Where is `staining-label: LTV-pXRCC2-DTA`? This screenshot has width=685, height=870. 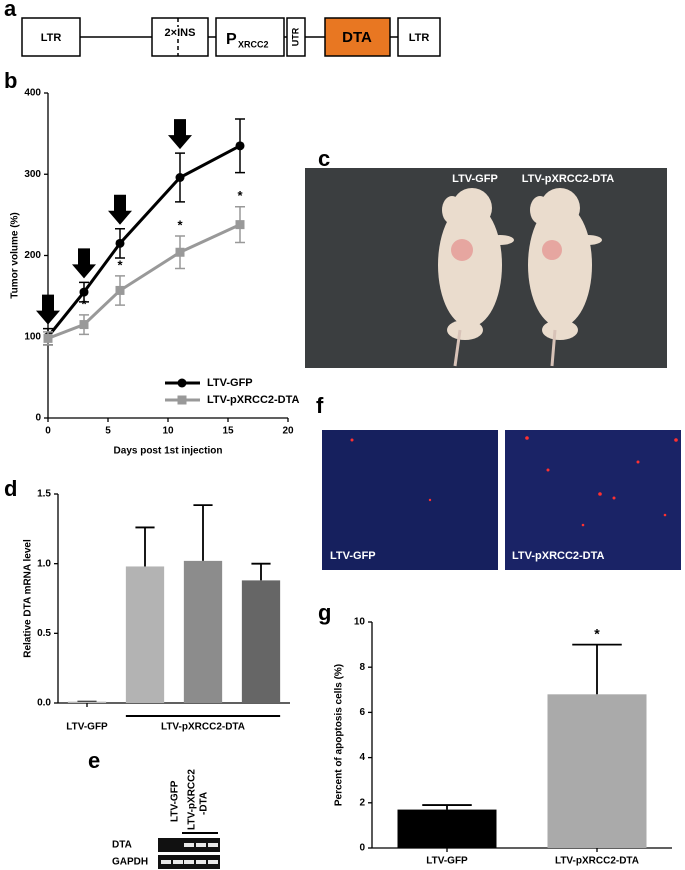
staining-label: LTV-pXRCC2-DTA is located at coordinates (558, 556).